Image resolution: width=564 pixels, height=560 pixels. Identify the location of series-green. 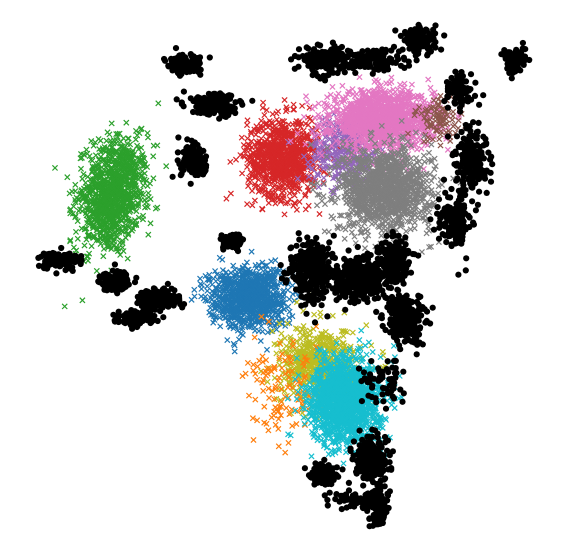
(110, 205).